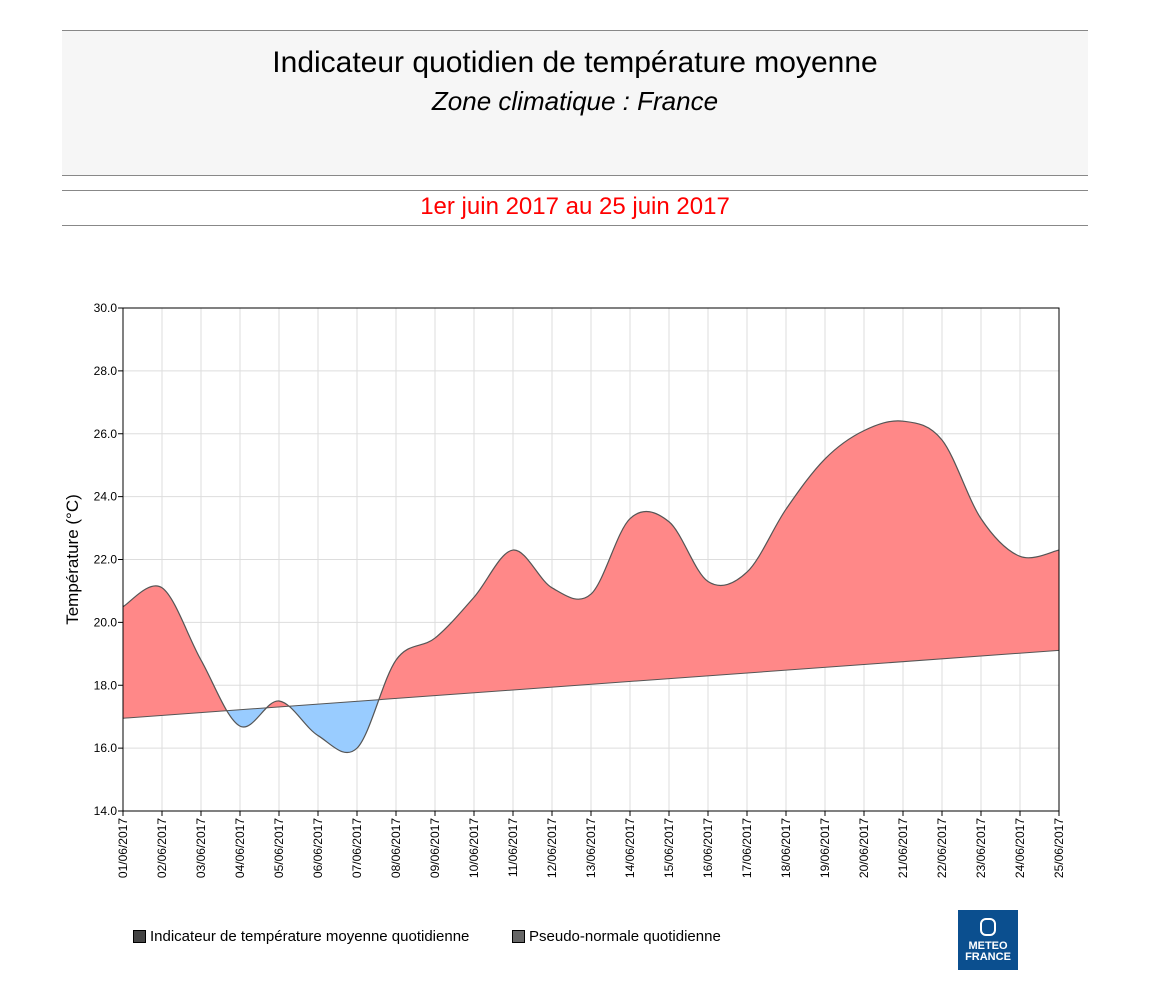 The image size is (1150, 1008). I want to click on x-tick-label: 04/06/2017, so click(240, 848).